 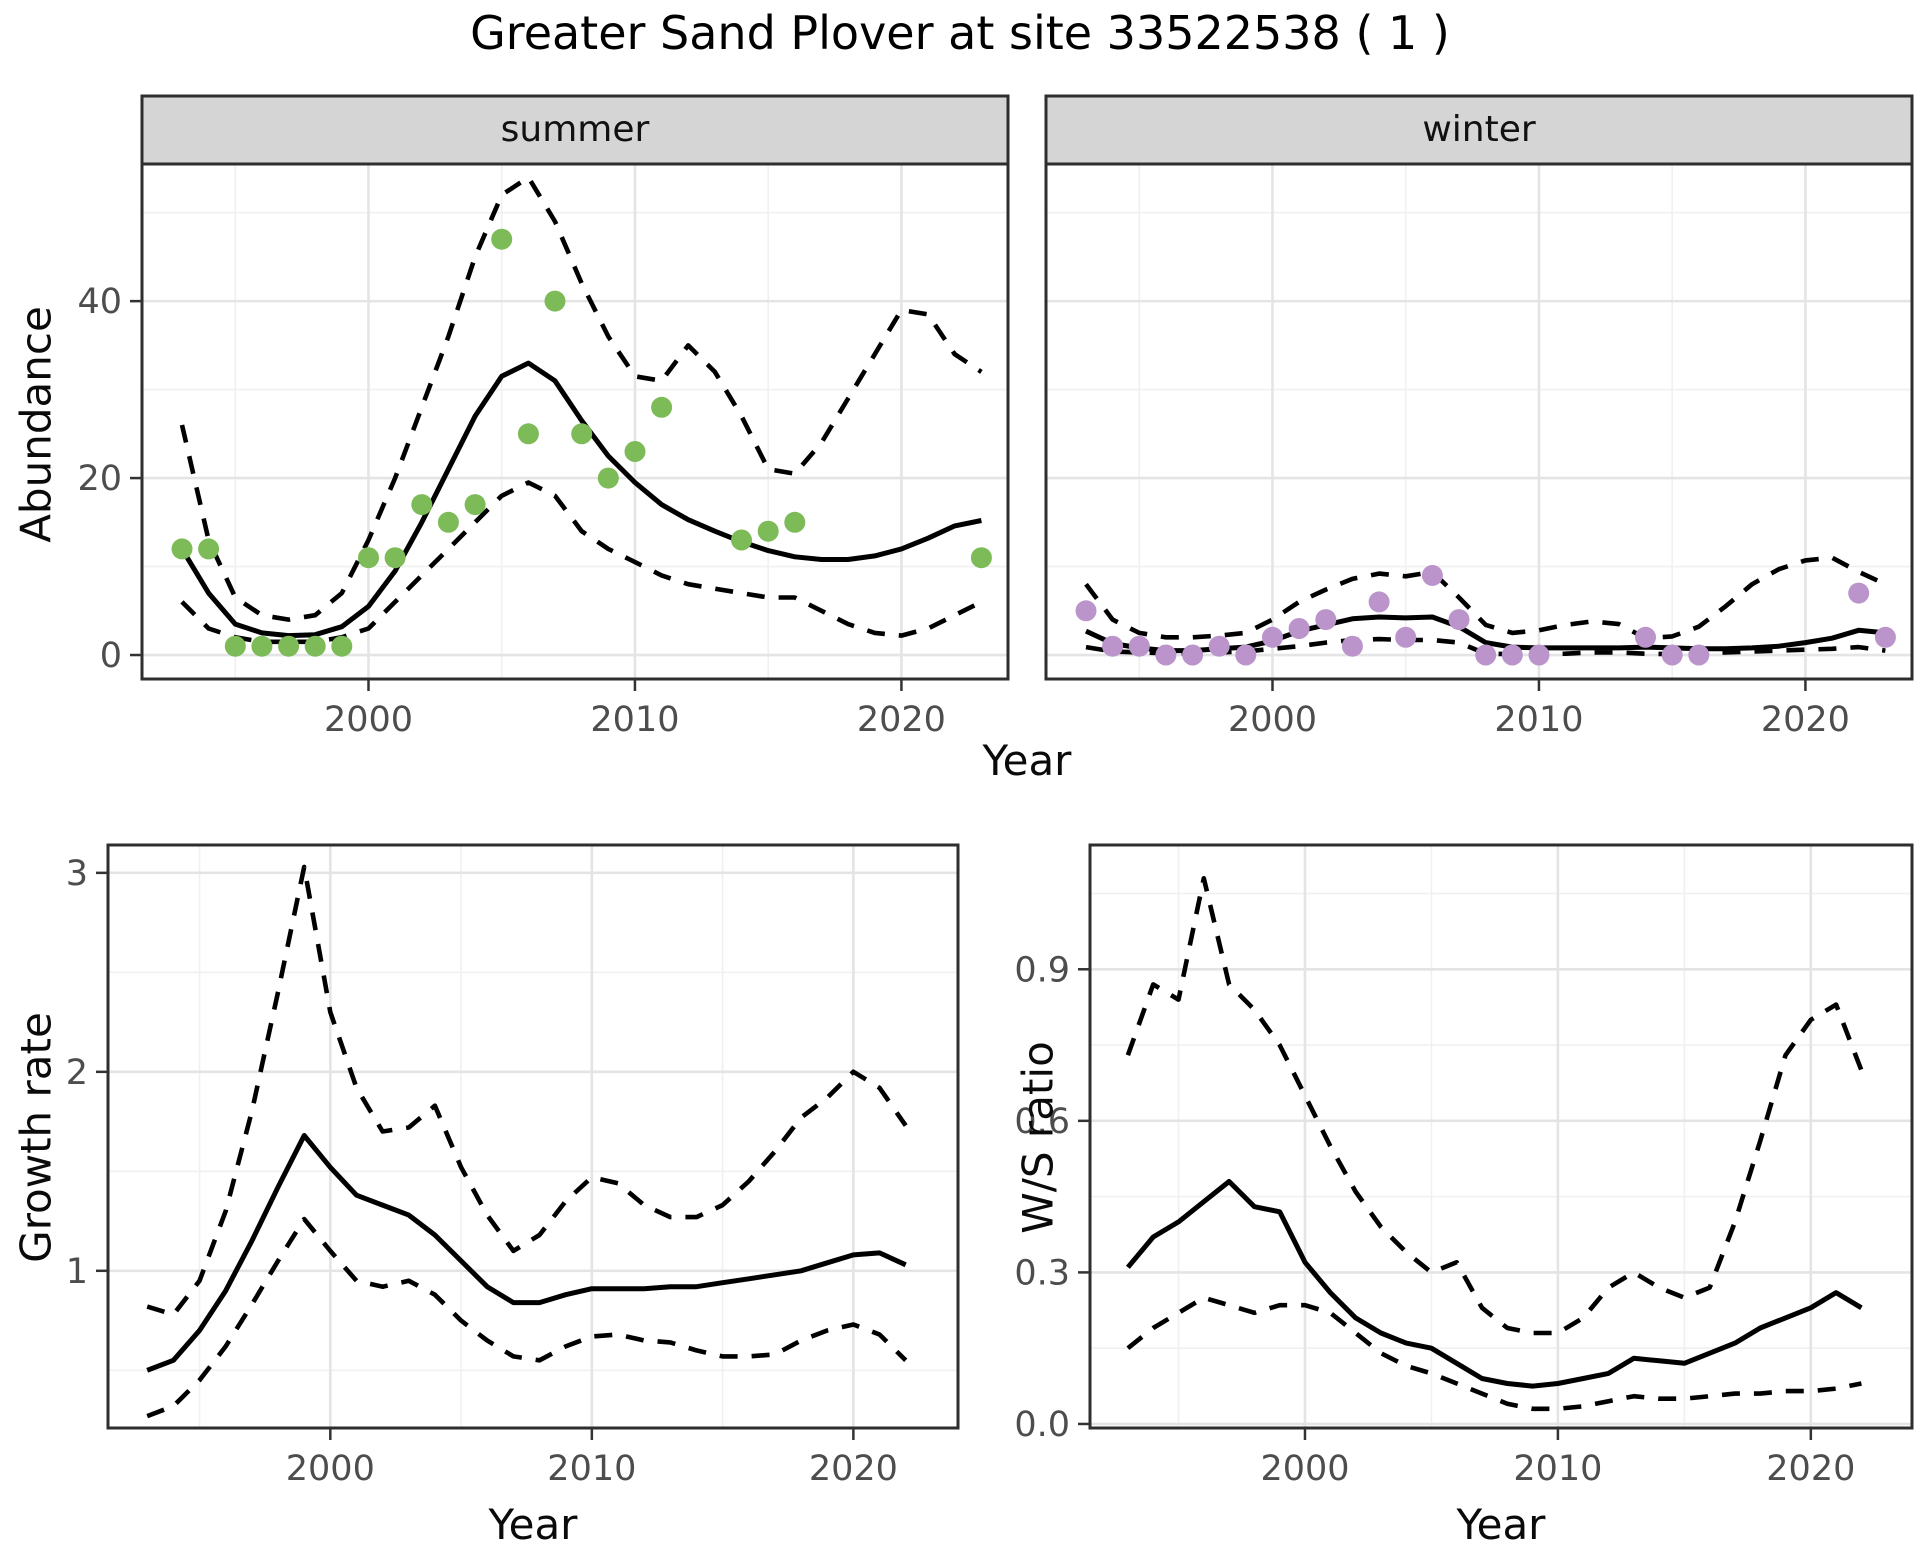 I want to click on x-axis-title-year-bottom-right: Year, so click(x=1501, y=1524).